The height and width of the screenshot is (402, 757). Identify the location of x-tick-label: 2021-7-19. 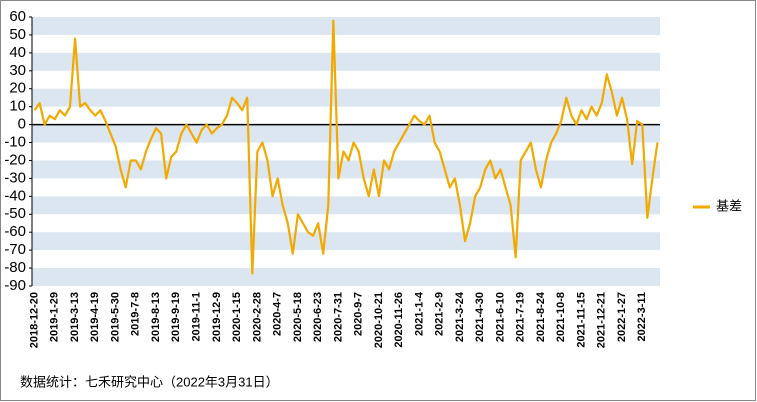
(521, 317).